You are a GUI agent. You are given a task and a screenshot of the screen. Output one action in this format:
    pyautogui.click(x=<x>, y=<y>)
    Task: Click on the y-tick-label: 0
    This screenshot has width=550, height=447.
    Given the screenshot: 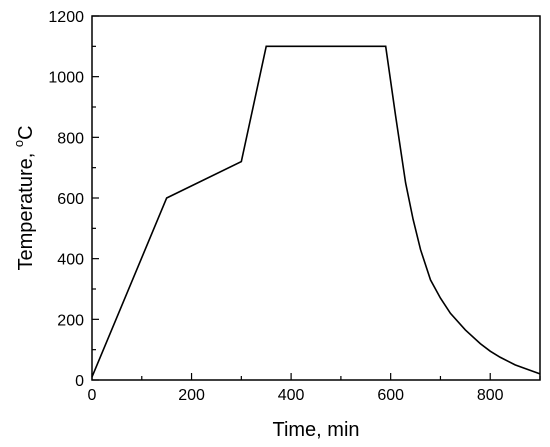 What is the action you would take?
    pyautogui.click(x=79, y=381)
    